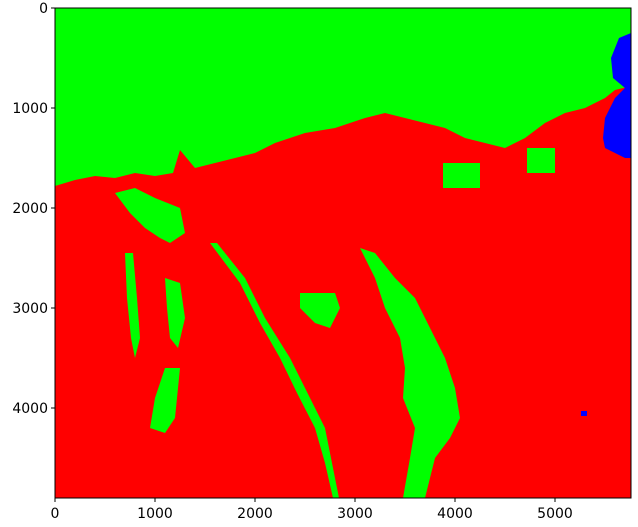 The height and width of the screenshot is (527, 638). What do you see at coordinates (555, 514) in the screenshot?
I see `x-tick-label: 5000` at bounding box center [555, 514].